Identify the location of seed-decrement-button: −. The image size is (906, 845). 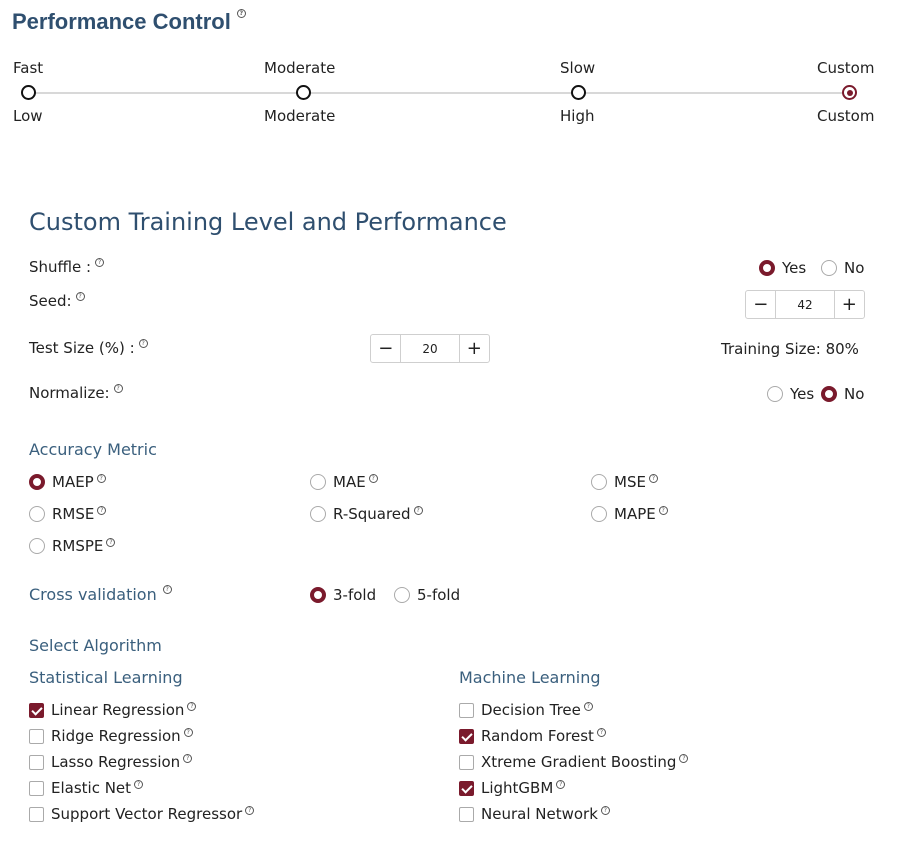
(761, 304).